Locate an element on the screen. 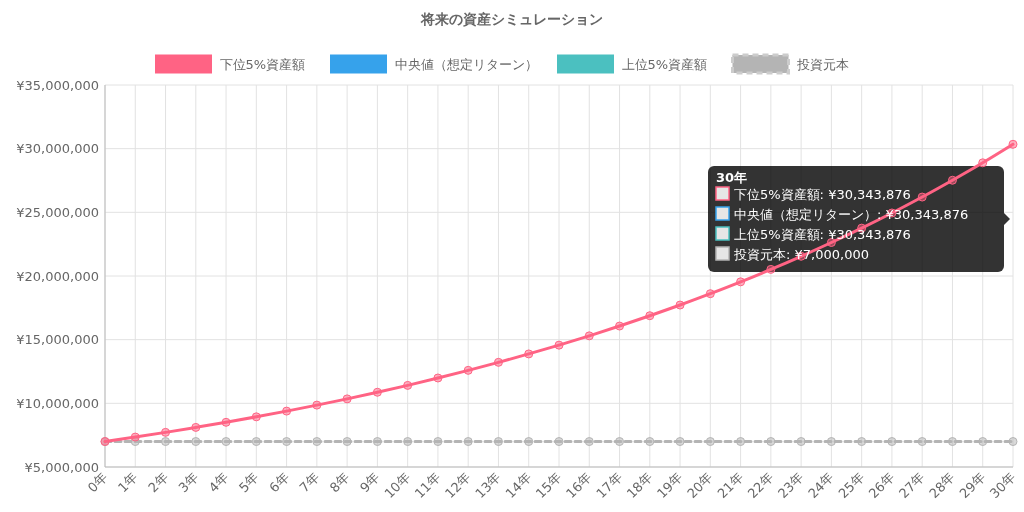  x-tick-label: 21年 is located at coordinates (730, 485).